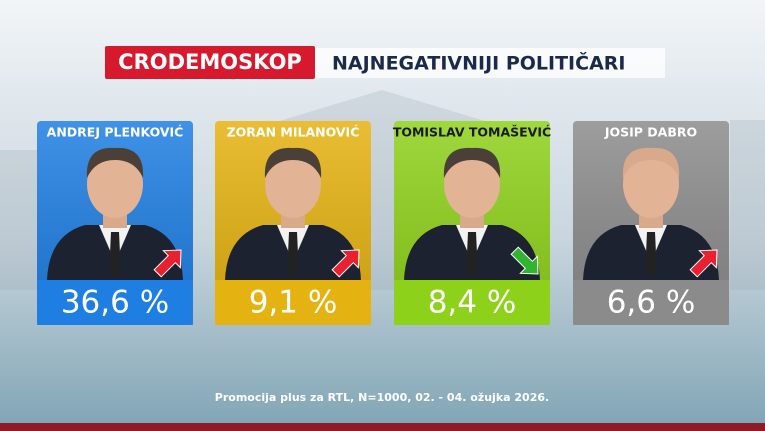  I want to click on candidate-value: 36,6 %, so click(115, 303).